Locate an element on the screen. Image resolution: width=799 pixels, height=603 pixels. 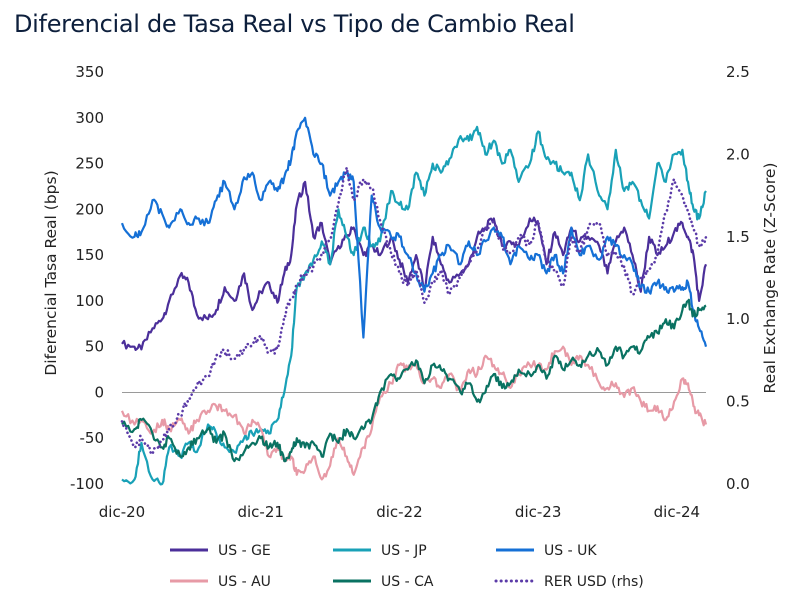
y-tick-label: 250 is located at coordinates (89, 164).